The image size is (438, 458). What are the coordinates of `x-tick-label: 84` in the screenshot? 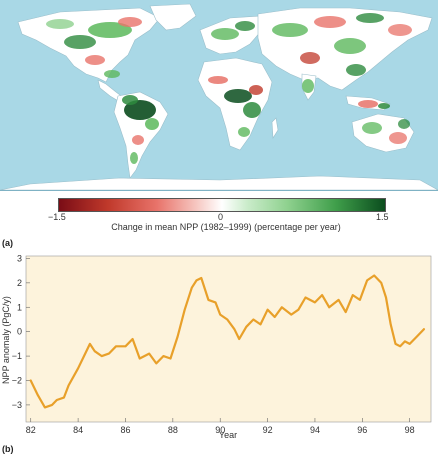 It's located at (78, 430).